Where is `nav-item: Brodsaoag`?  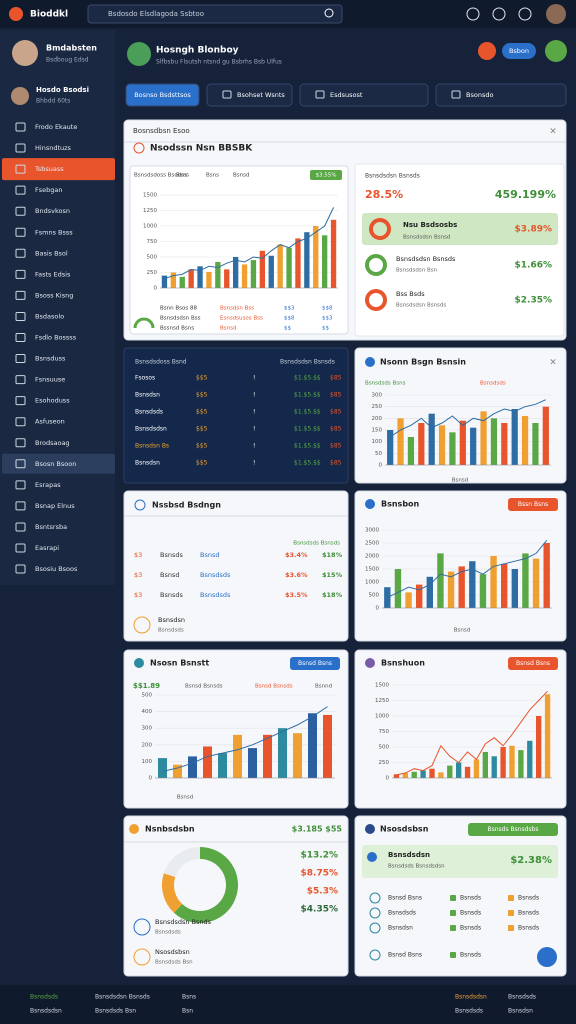
nav-item: Brodsaoag is located at coordinates (52, 443).